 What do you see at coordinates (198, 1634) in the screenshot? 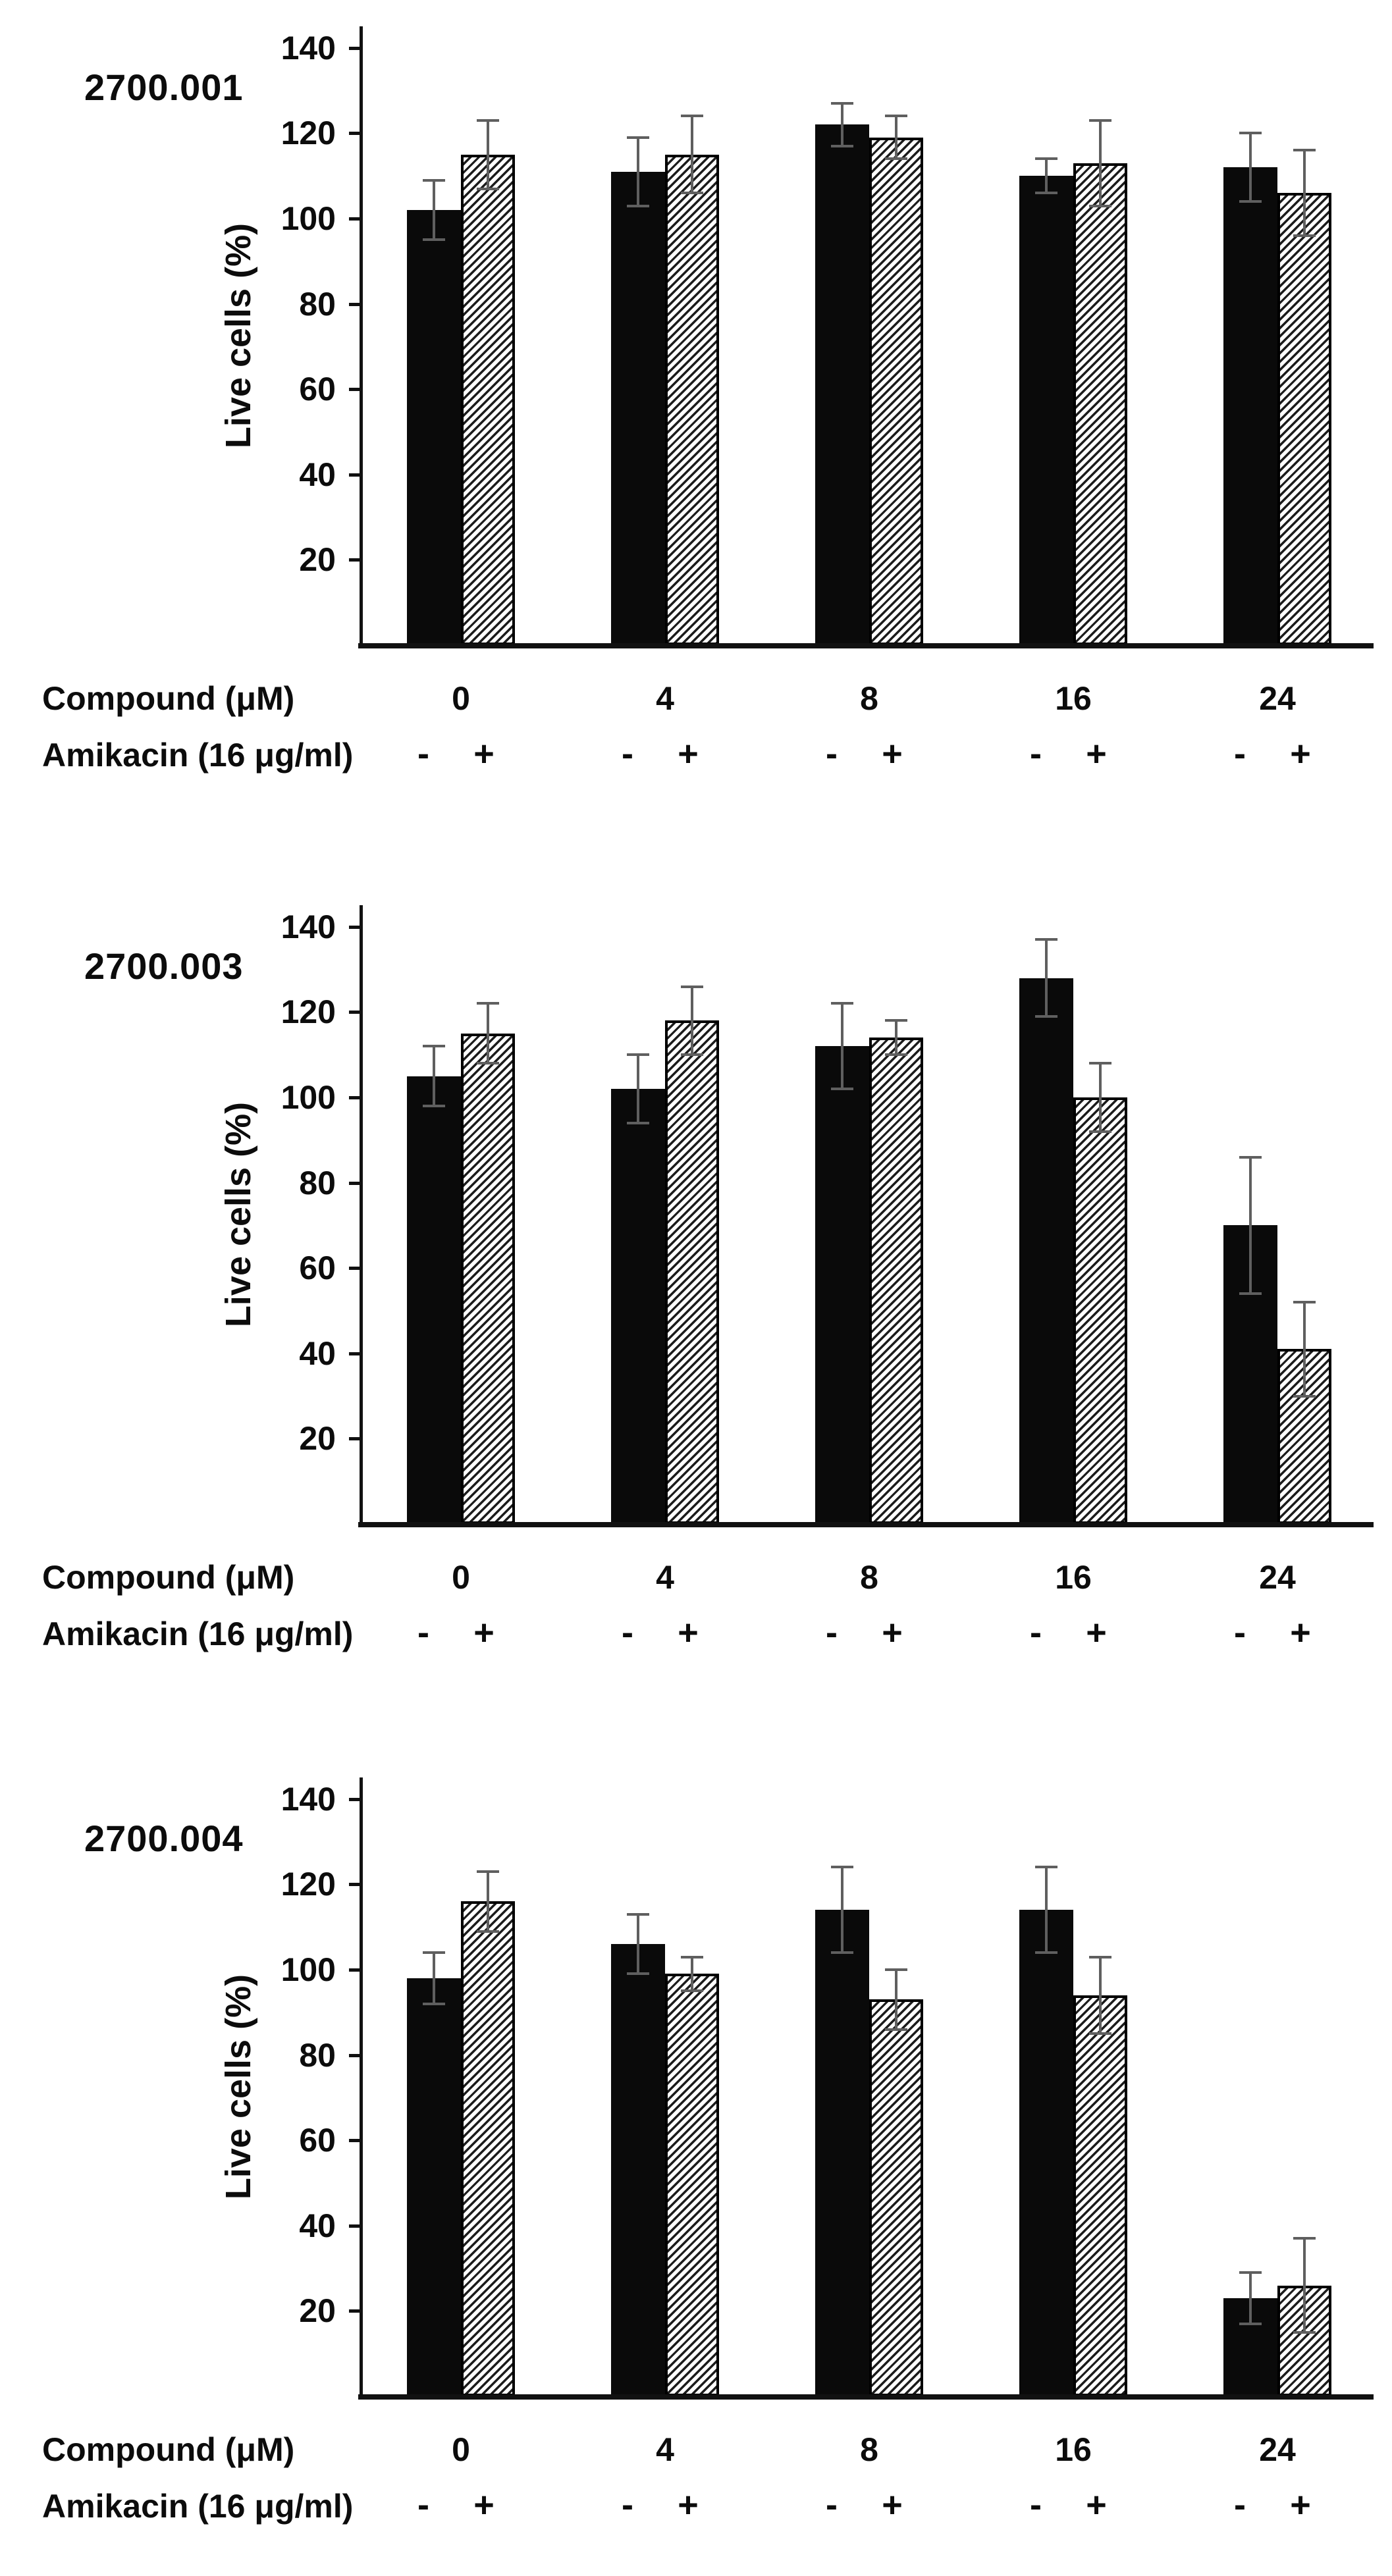
I see `amikacin-axis-label: Amikacin (16 μg/ml)` at bounding box center [198, 1634].